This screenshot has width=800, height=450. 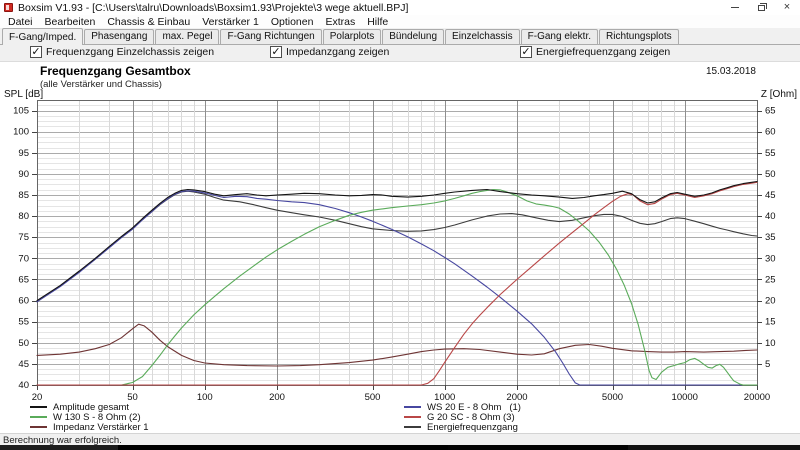 What do you see at coordinates (187, 36) in the screenshot?
I see `tab-max-pegel: max. Pegel` at bounding box center [187, 36].